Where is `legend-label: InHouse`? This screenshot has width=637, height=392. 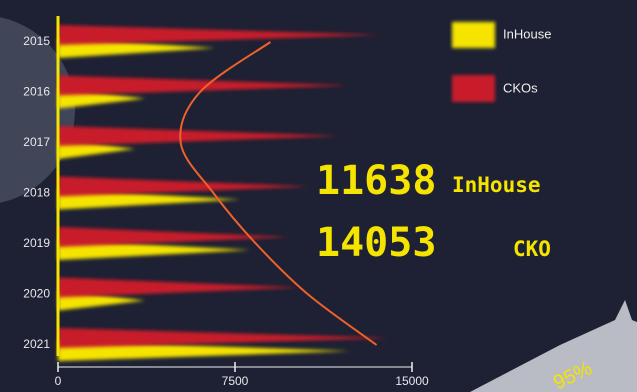
legend-label: InHouse is located at coordinates (527, 33).